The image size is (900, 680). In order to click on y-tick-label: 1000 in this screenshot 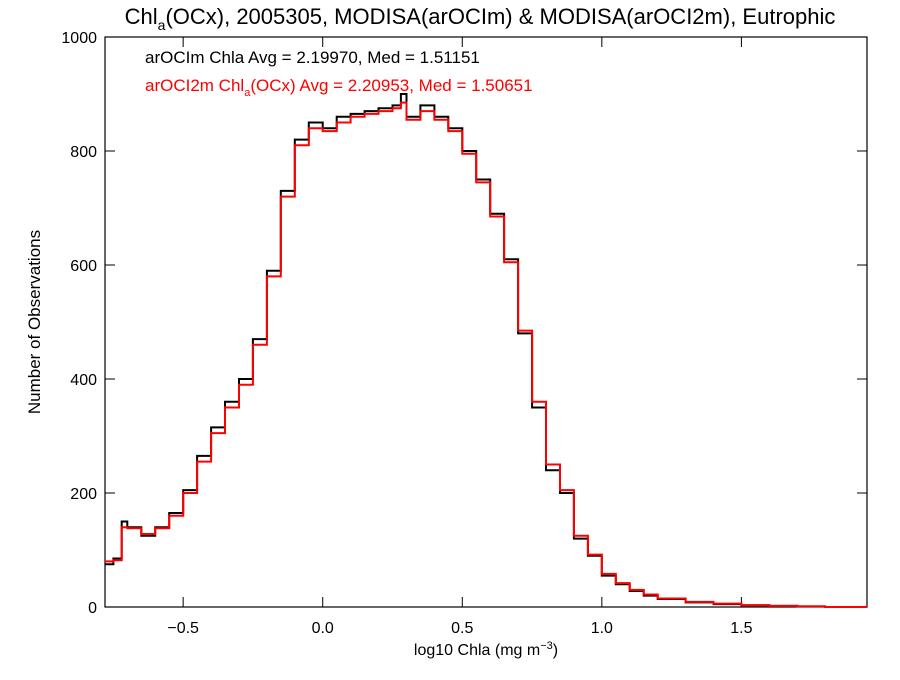, I will do `click(79, 38)`.